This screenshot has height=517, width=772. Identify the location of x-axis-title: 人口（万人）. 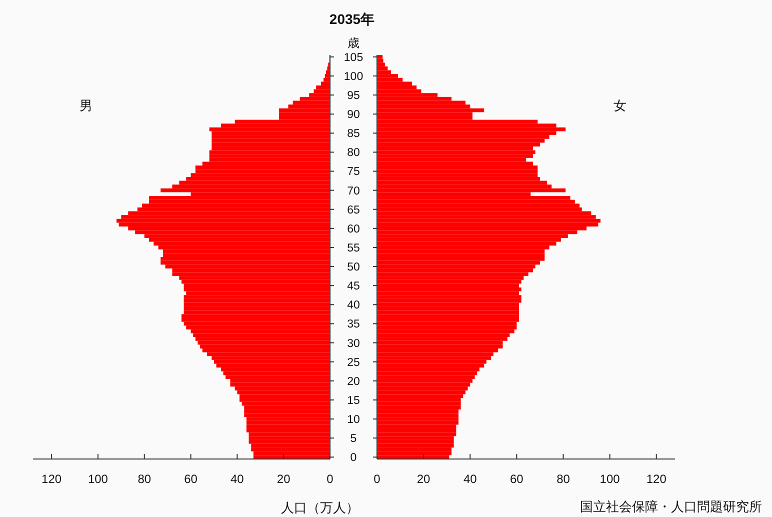
(320, 507).